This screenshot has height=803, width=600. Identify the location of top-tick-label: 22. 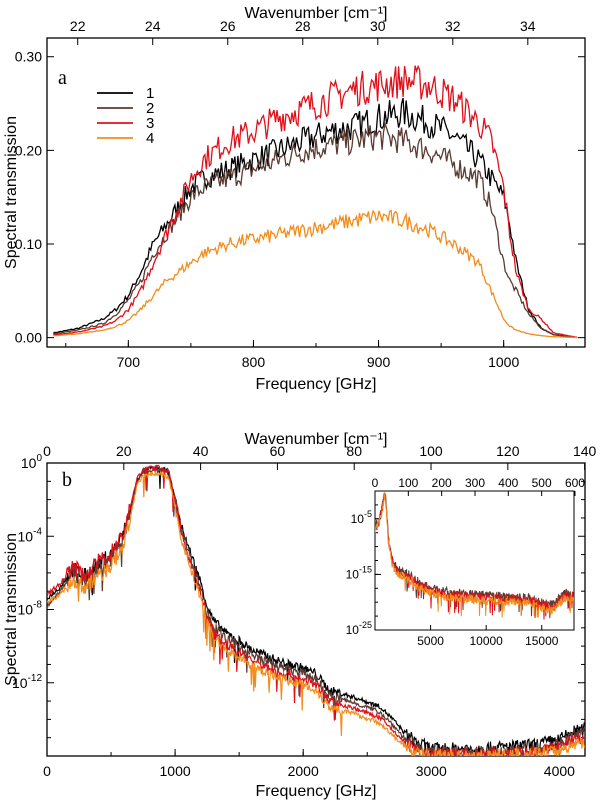
(78, 26).